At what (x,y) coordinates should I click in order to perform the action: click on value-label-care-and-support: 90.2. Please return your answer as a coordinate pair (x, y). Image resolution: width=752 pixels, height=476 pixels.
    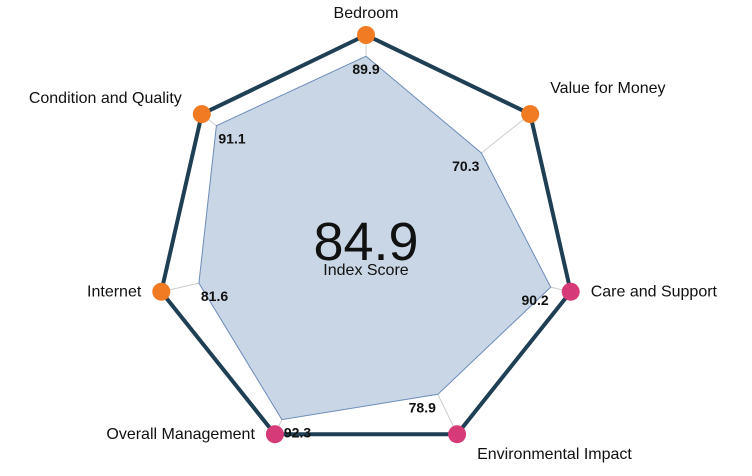
    Looking at the image, I should click on (534, 300).